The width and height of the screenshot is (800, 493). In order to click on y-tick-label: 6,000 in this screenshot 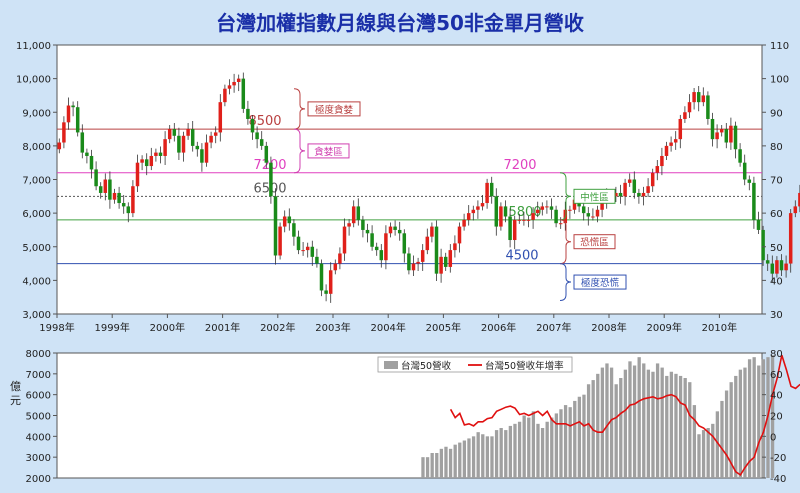, I will do `click(36, 214)`.